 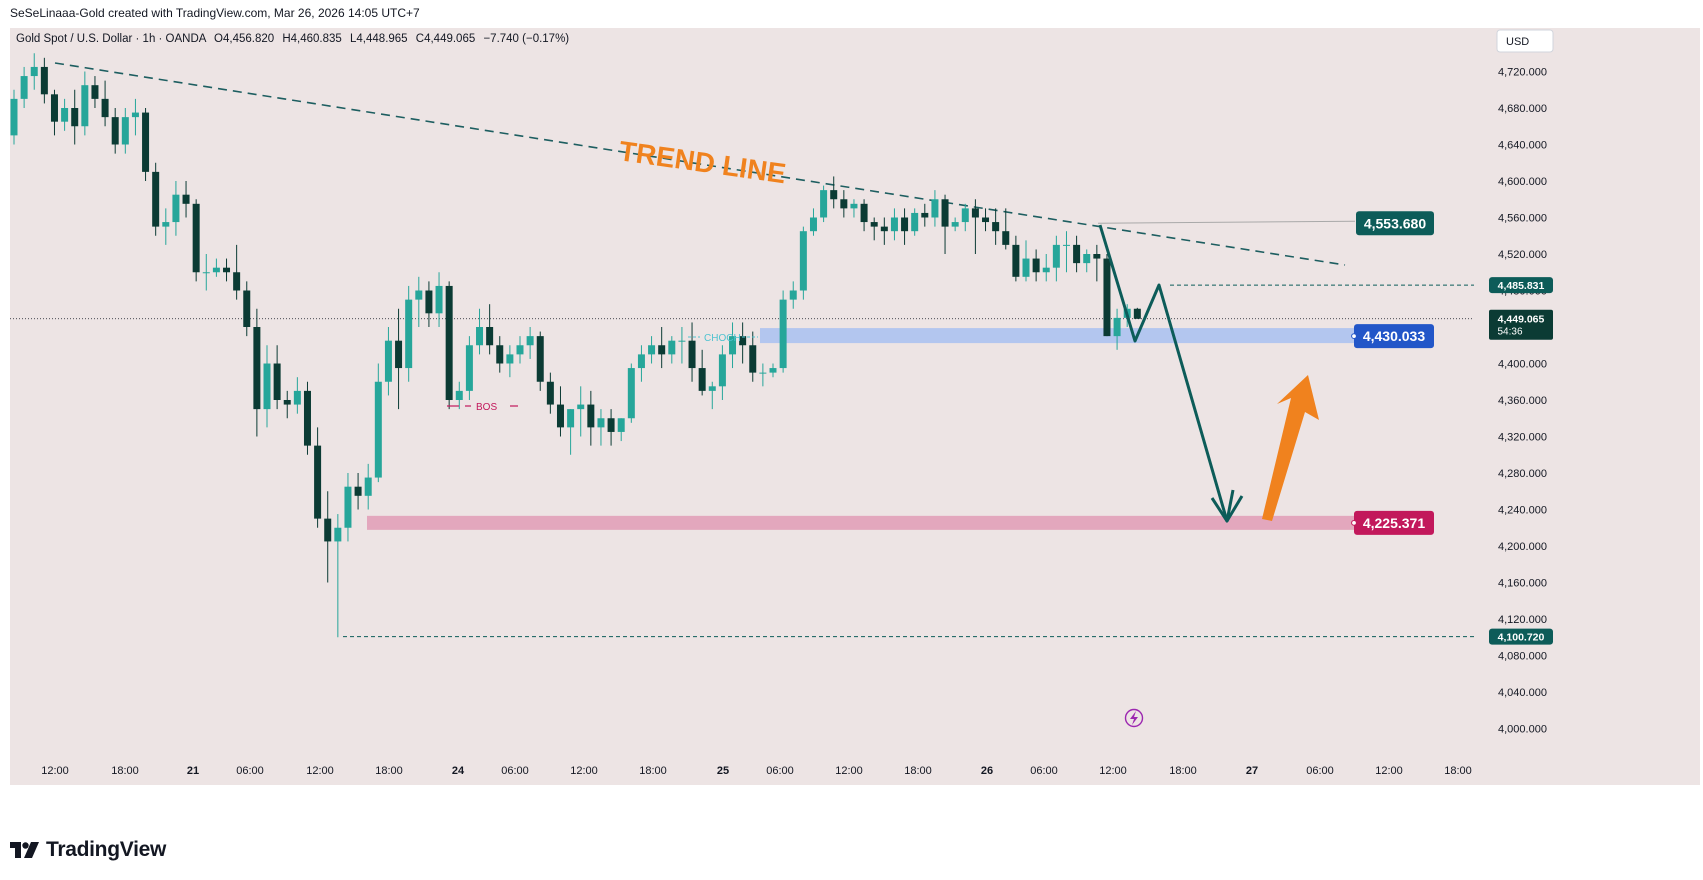 I want to click on price-tick-label: 4,160.000, so click(x=1522, y=584).